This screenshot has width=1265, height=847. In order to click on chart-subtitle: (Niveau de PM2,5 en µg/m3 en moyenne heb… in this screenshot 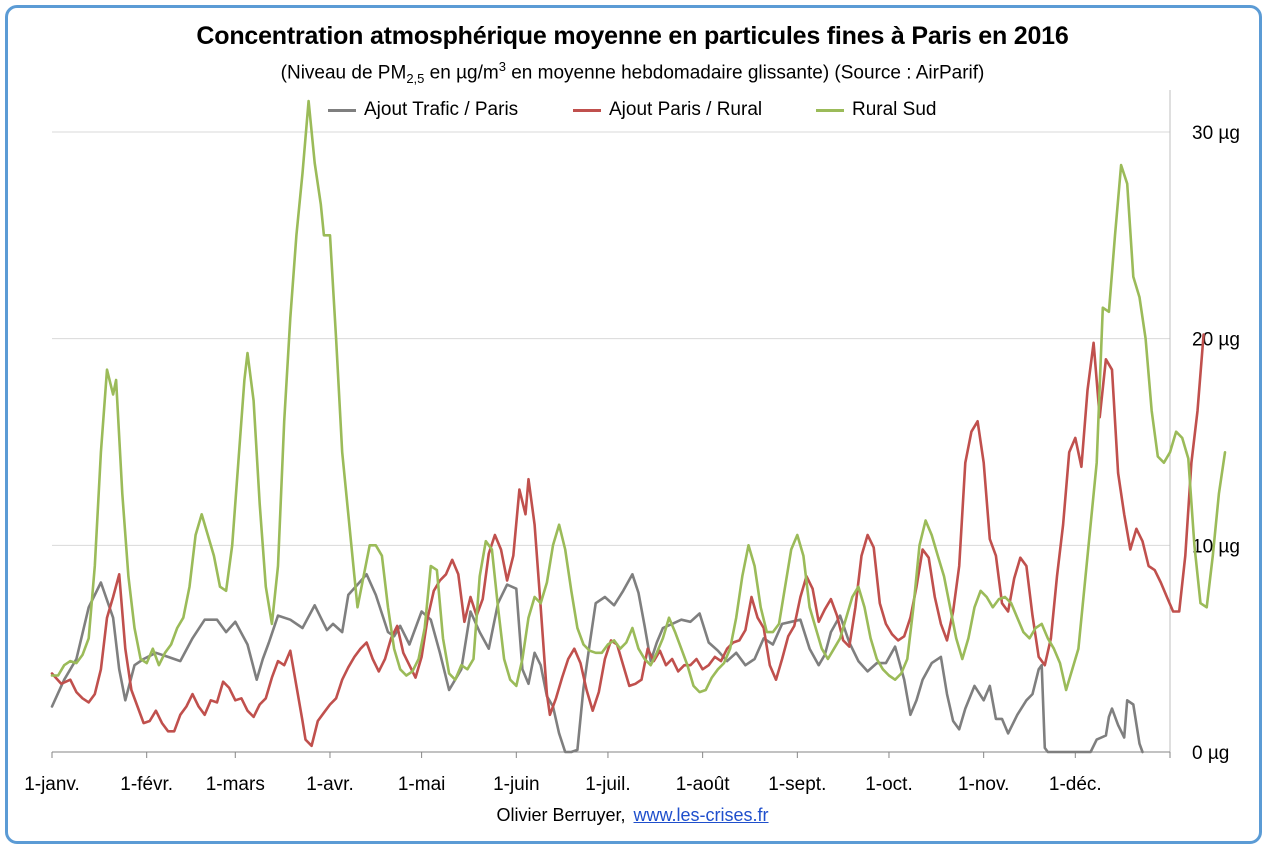, I will do `click(632, 72)`.